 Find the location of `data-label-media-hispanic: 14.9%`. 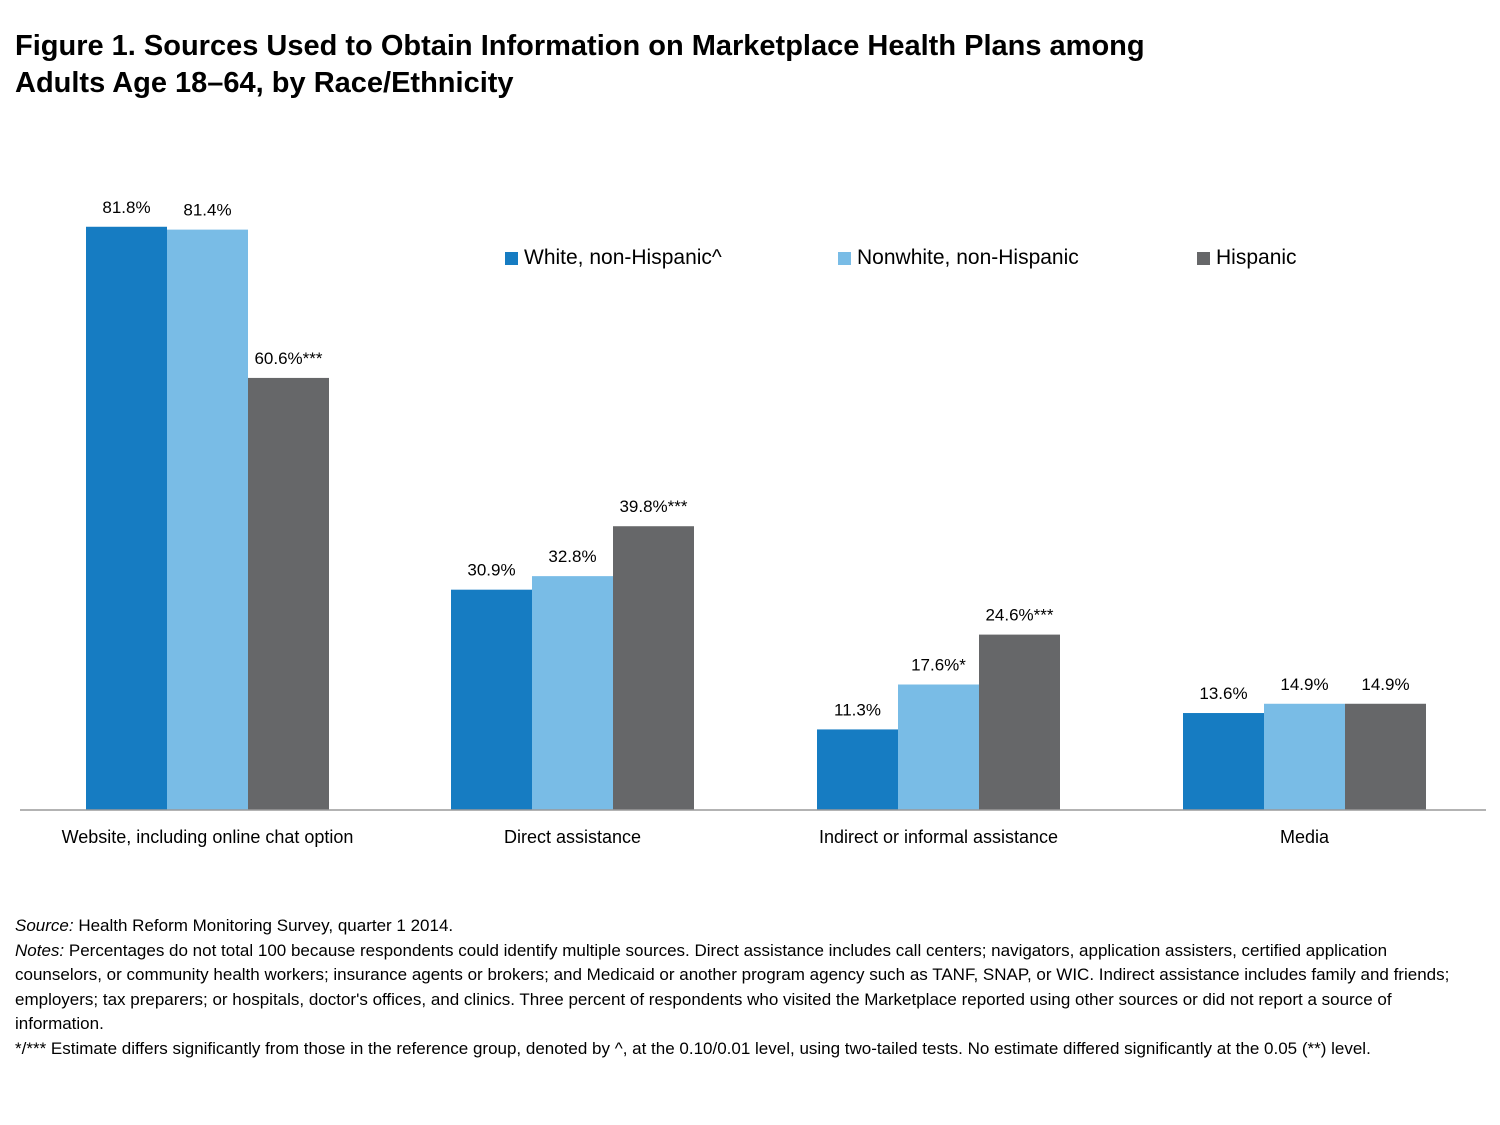

data-label-media-hispanic: 14.9% is located at coordinates (1385, 684).